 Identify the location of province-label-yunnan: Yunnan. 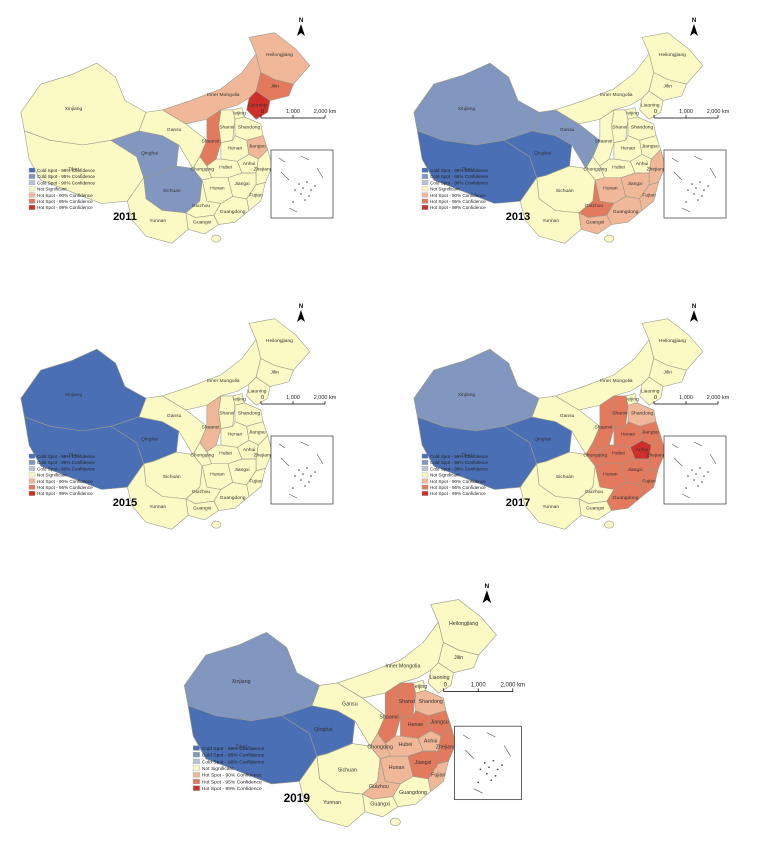
(550, 507).